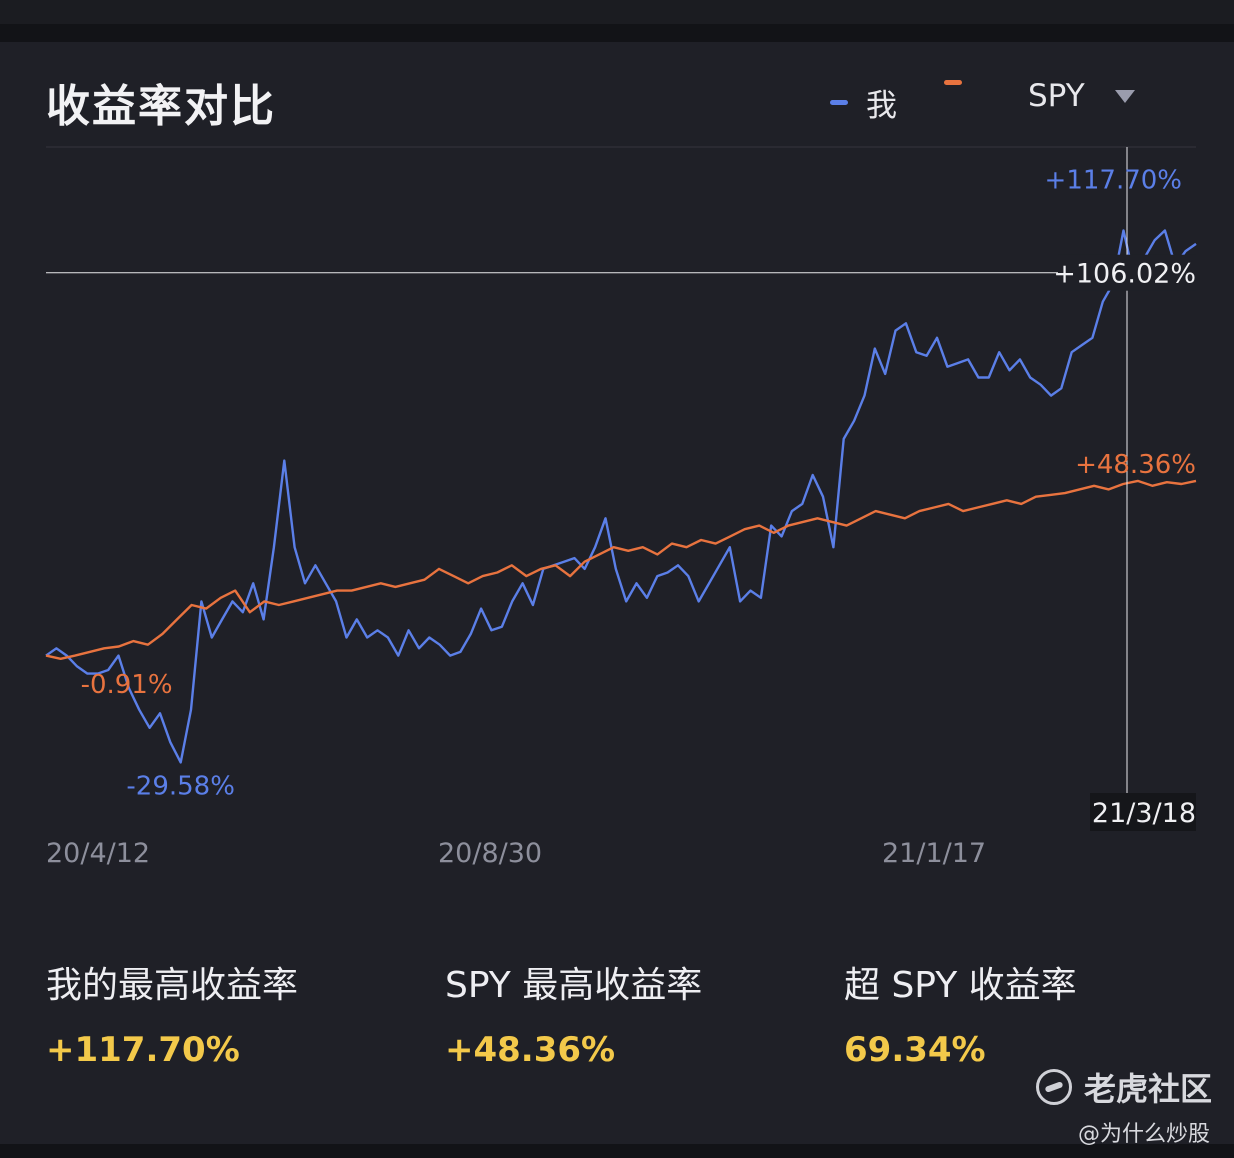 Image resolution: width=1234 pixels, height=1158 pixels. What do you see at coordinates (127, 685) in the screenshot?
I see `annotation-orange-min: -0.91%` at bounding box center [127, 685].